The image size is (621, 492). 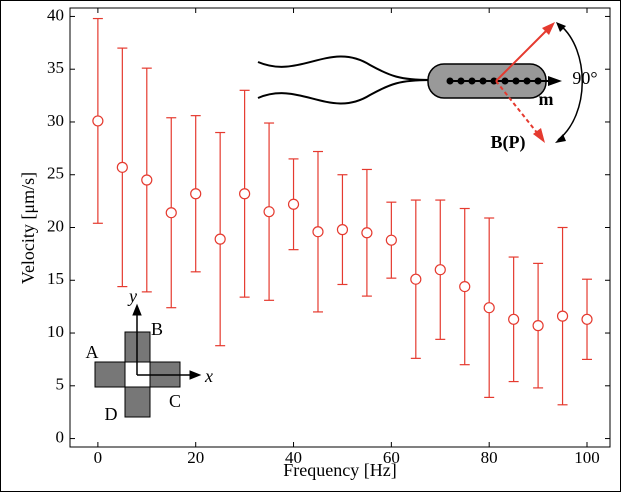 I want to click on x-tick-label: 0, so click(x=98, y=457).